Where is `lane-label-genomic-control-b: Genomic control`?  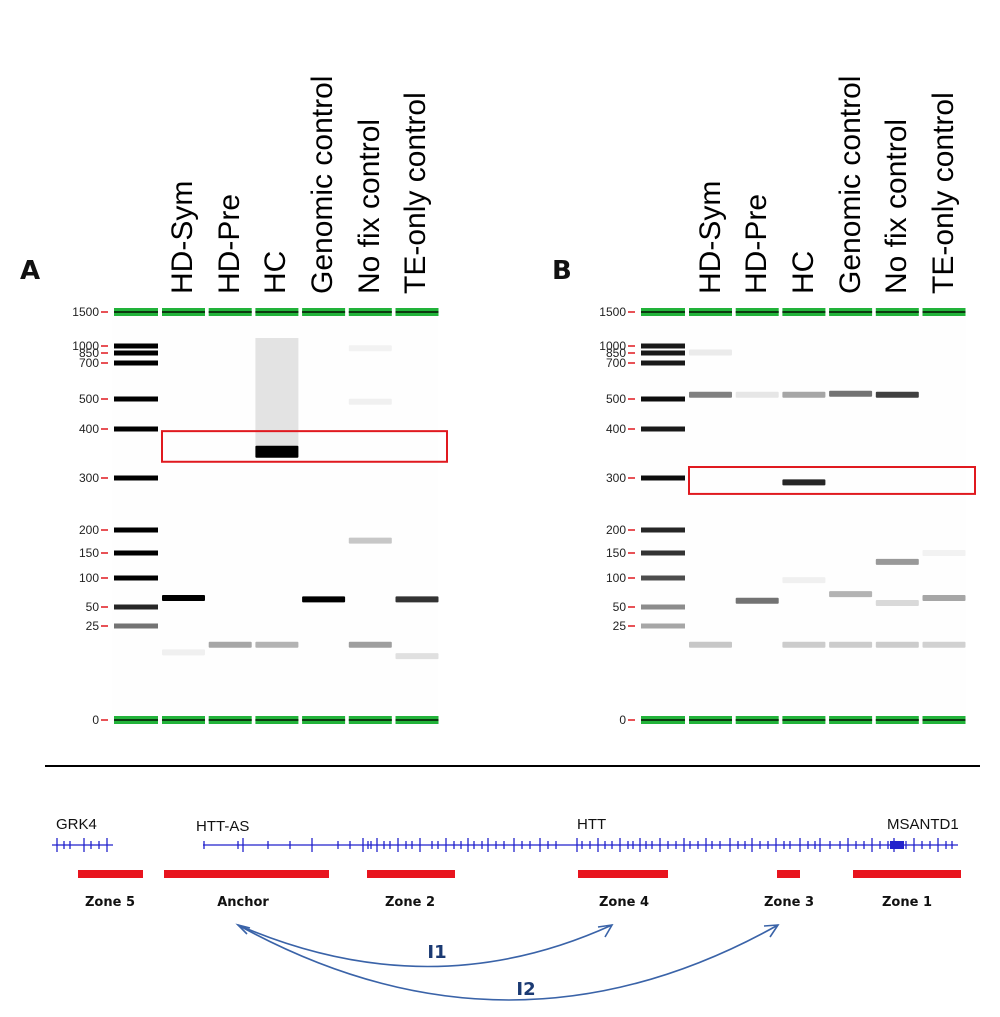 lane-label-genomic-control-b: Genomic control is located at coordinates (850, 185).